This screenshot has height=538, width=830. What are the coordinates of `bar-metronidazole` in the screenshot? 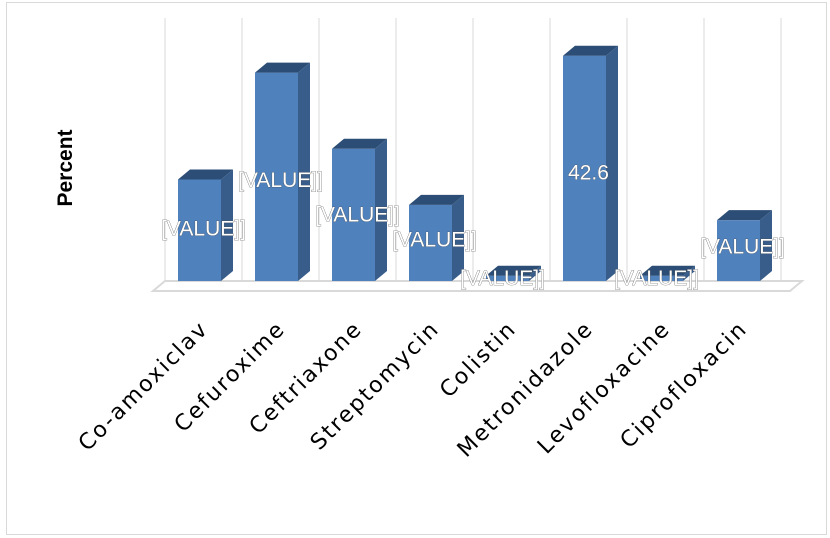 It's located at (590, 163).